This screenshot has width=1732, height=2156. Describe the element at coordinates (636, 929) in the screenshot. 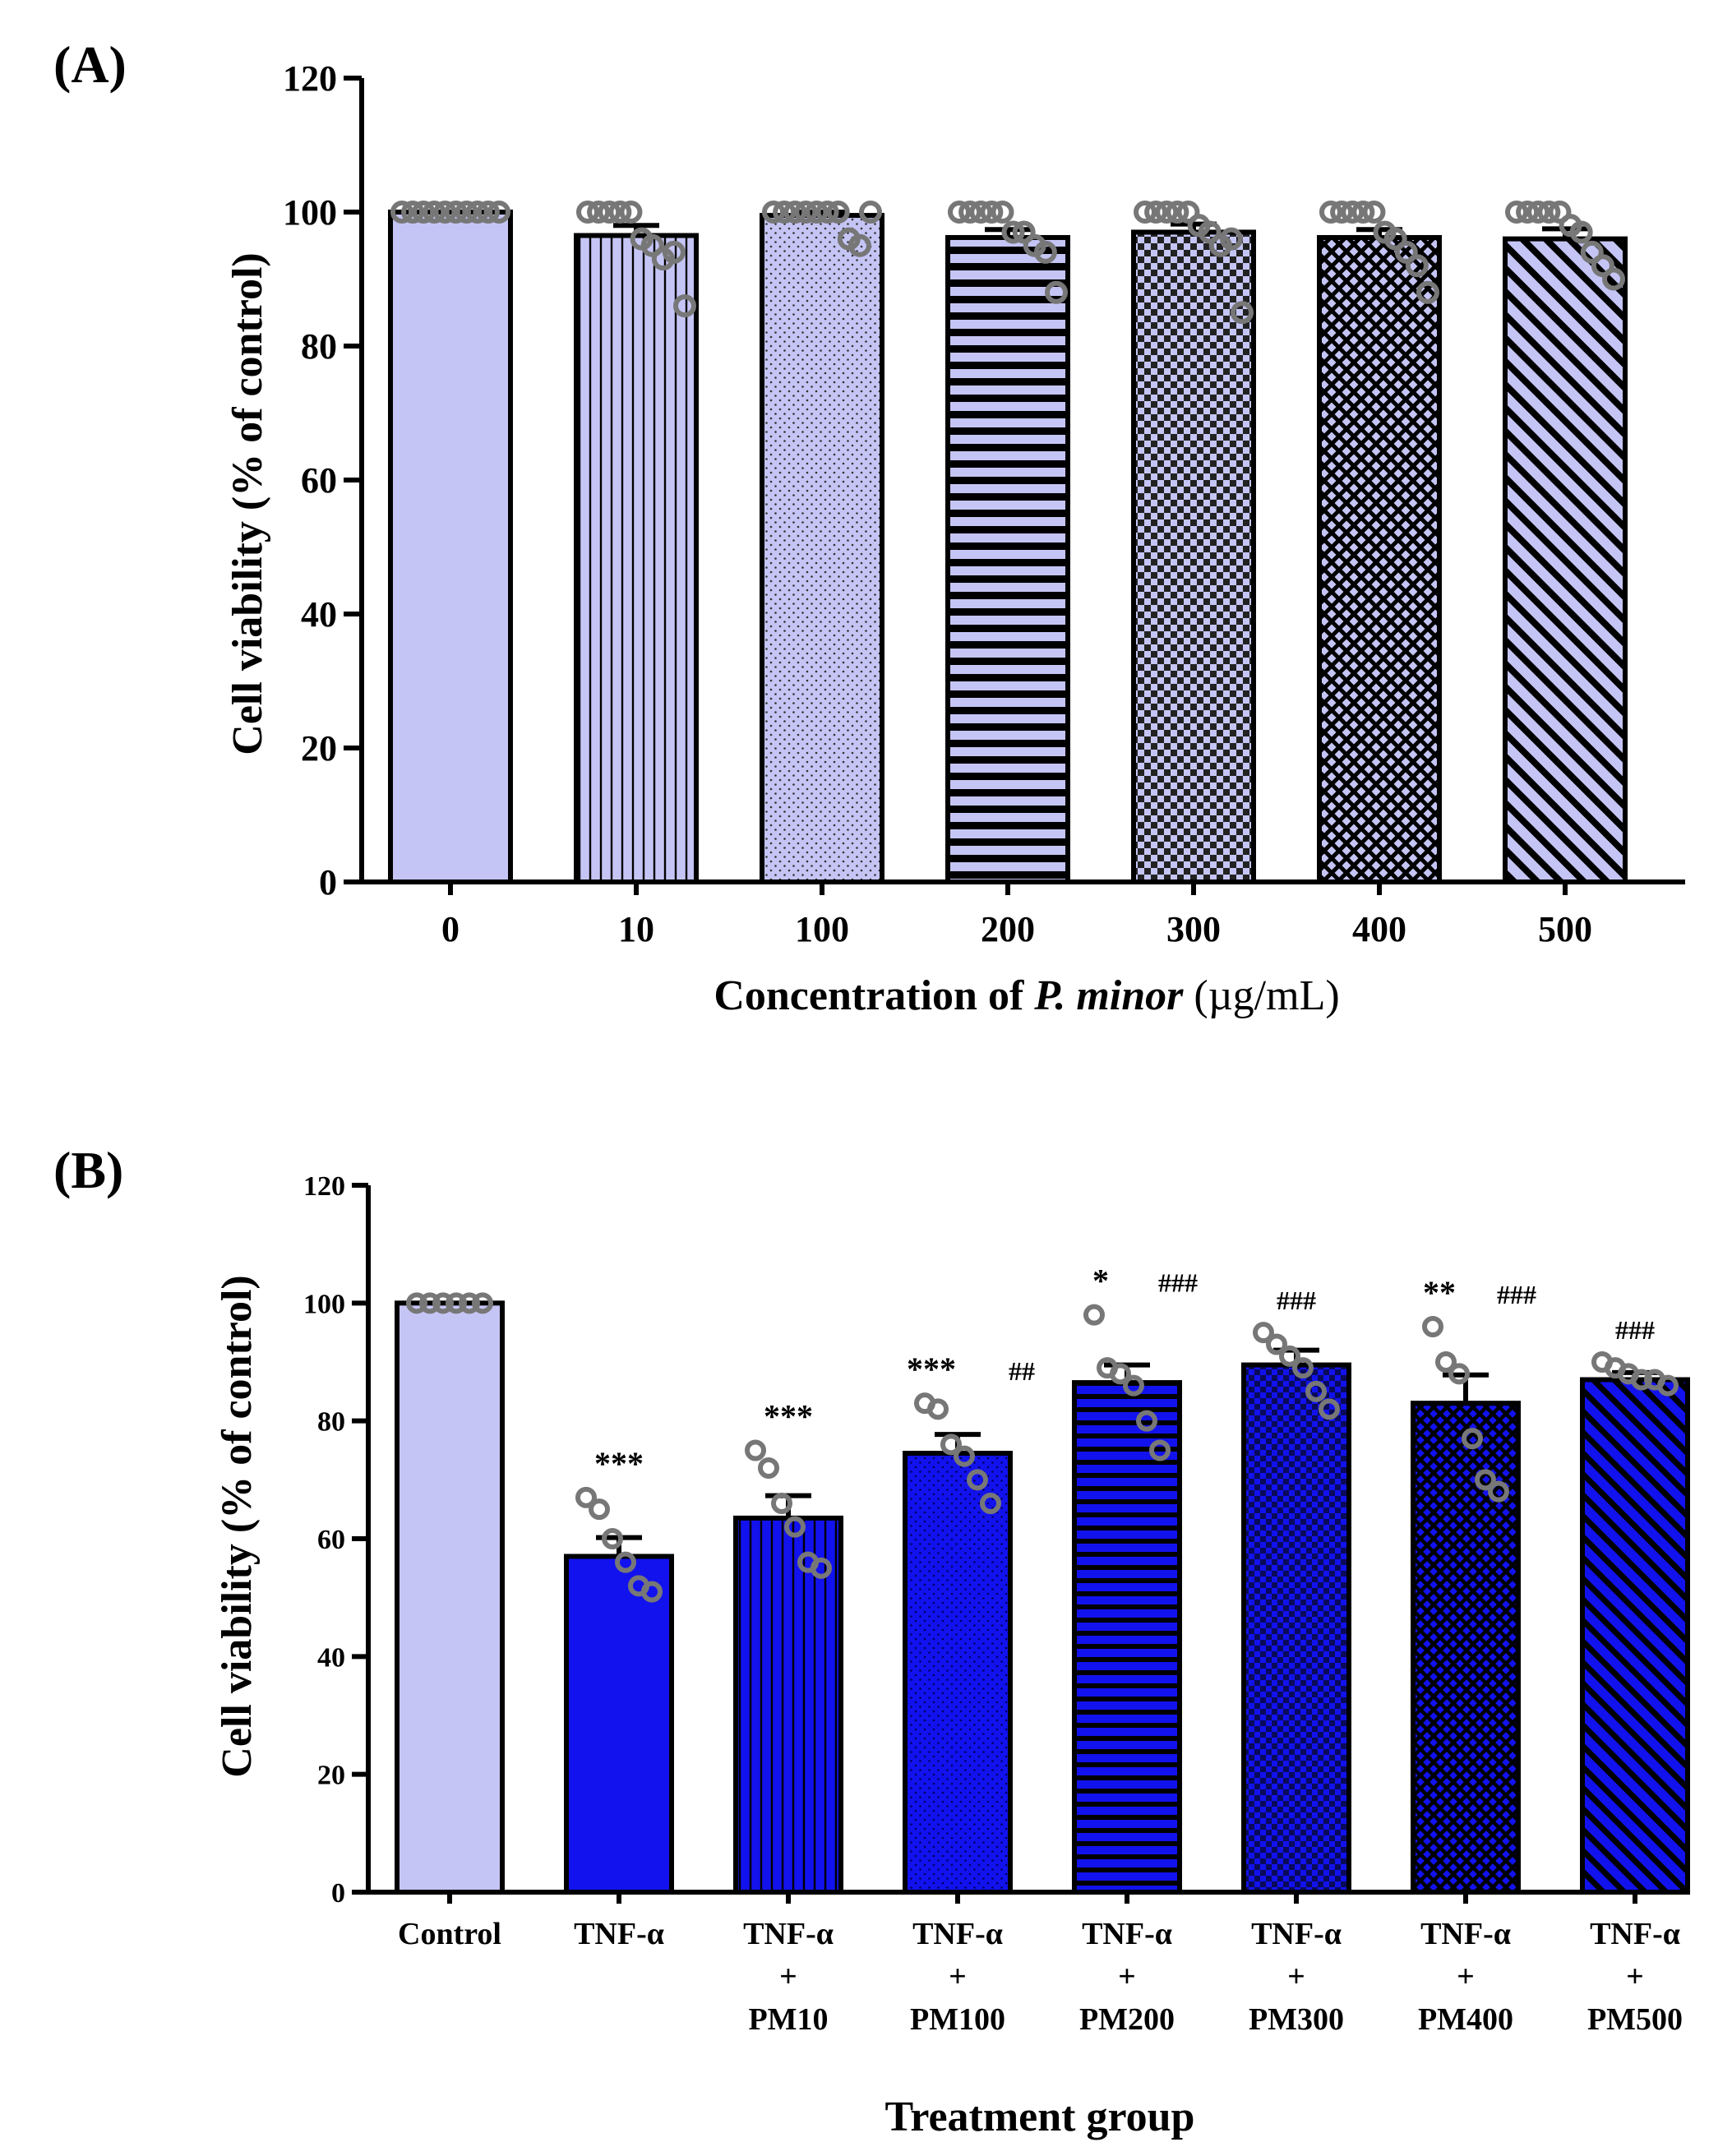

I see `panel-a-category-label-1: 10` at that location.